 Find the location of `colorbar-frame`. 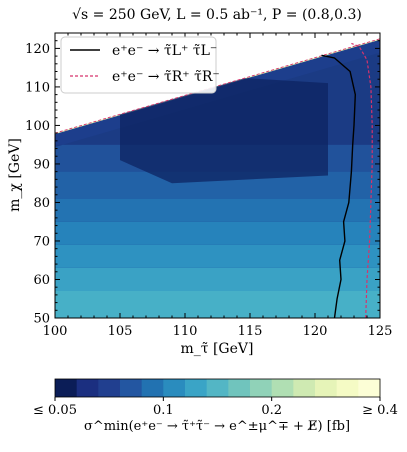

colorbar-frame is located at coordinates (217, 388).